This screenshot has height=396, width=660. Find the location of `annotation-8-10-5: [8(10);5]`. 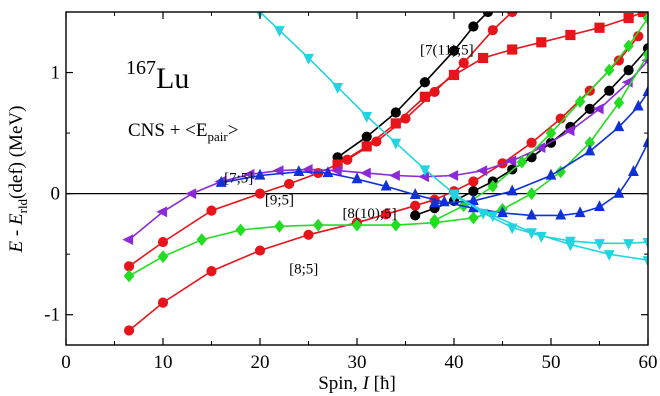

annotation-8-10-5: [8(10);5] is located at coordinates (369, 214).